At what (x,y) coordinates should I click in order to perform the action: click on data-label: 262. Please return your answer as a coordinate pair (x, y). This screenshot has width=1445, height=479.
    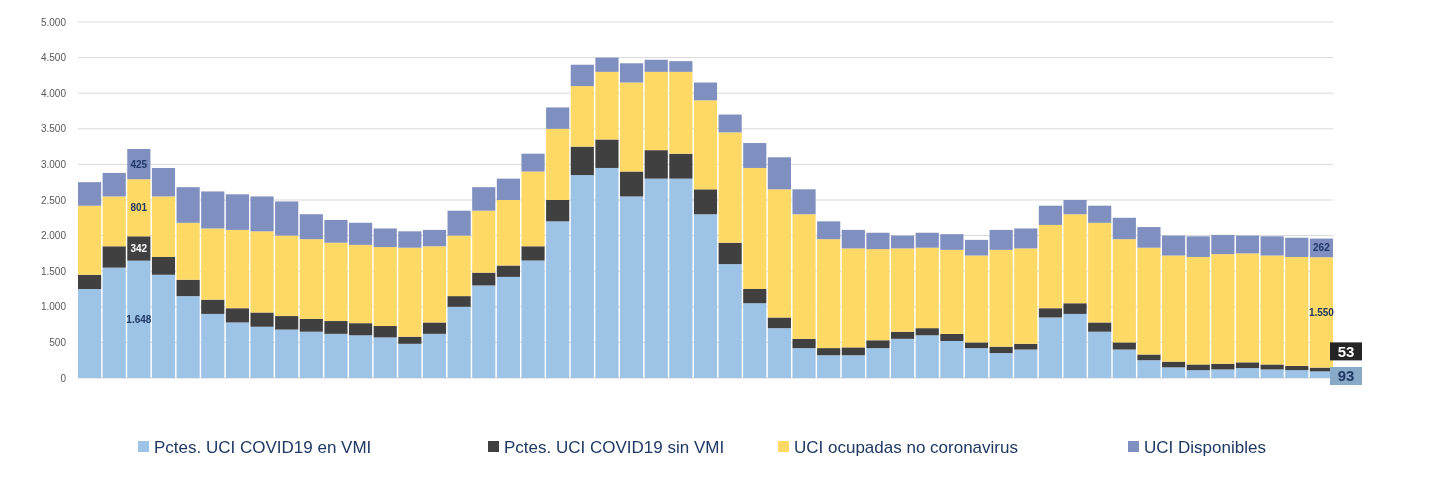
    Looking at the image, I should click on (1322, 248).